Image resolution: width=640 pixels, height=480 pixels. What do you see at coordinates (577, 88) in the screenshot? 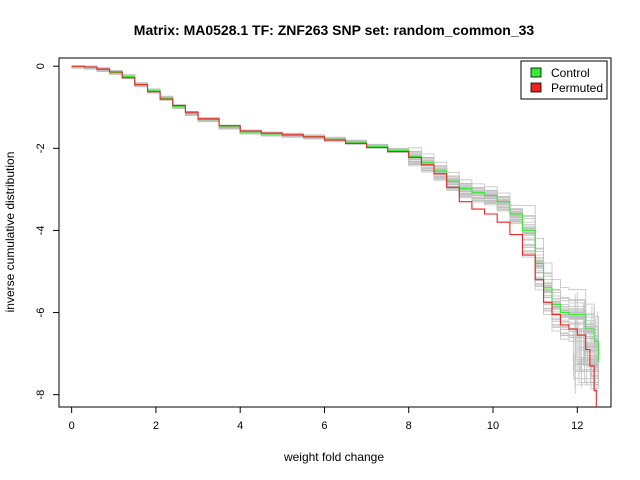
I see `legend-label-permuted: Permuted` at bounding box center [577, 88].